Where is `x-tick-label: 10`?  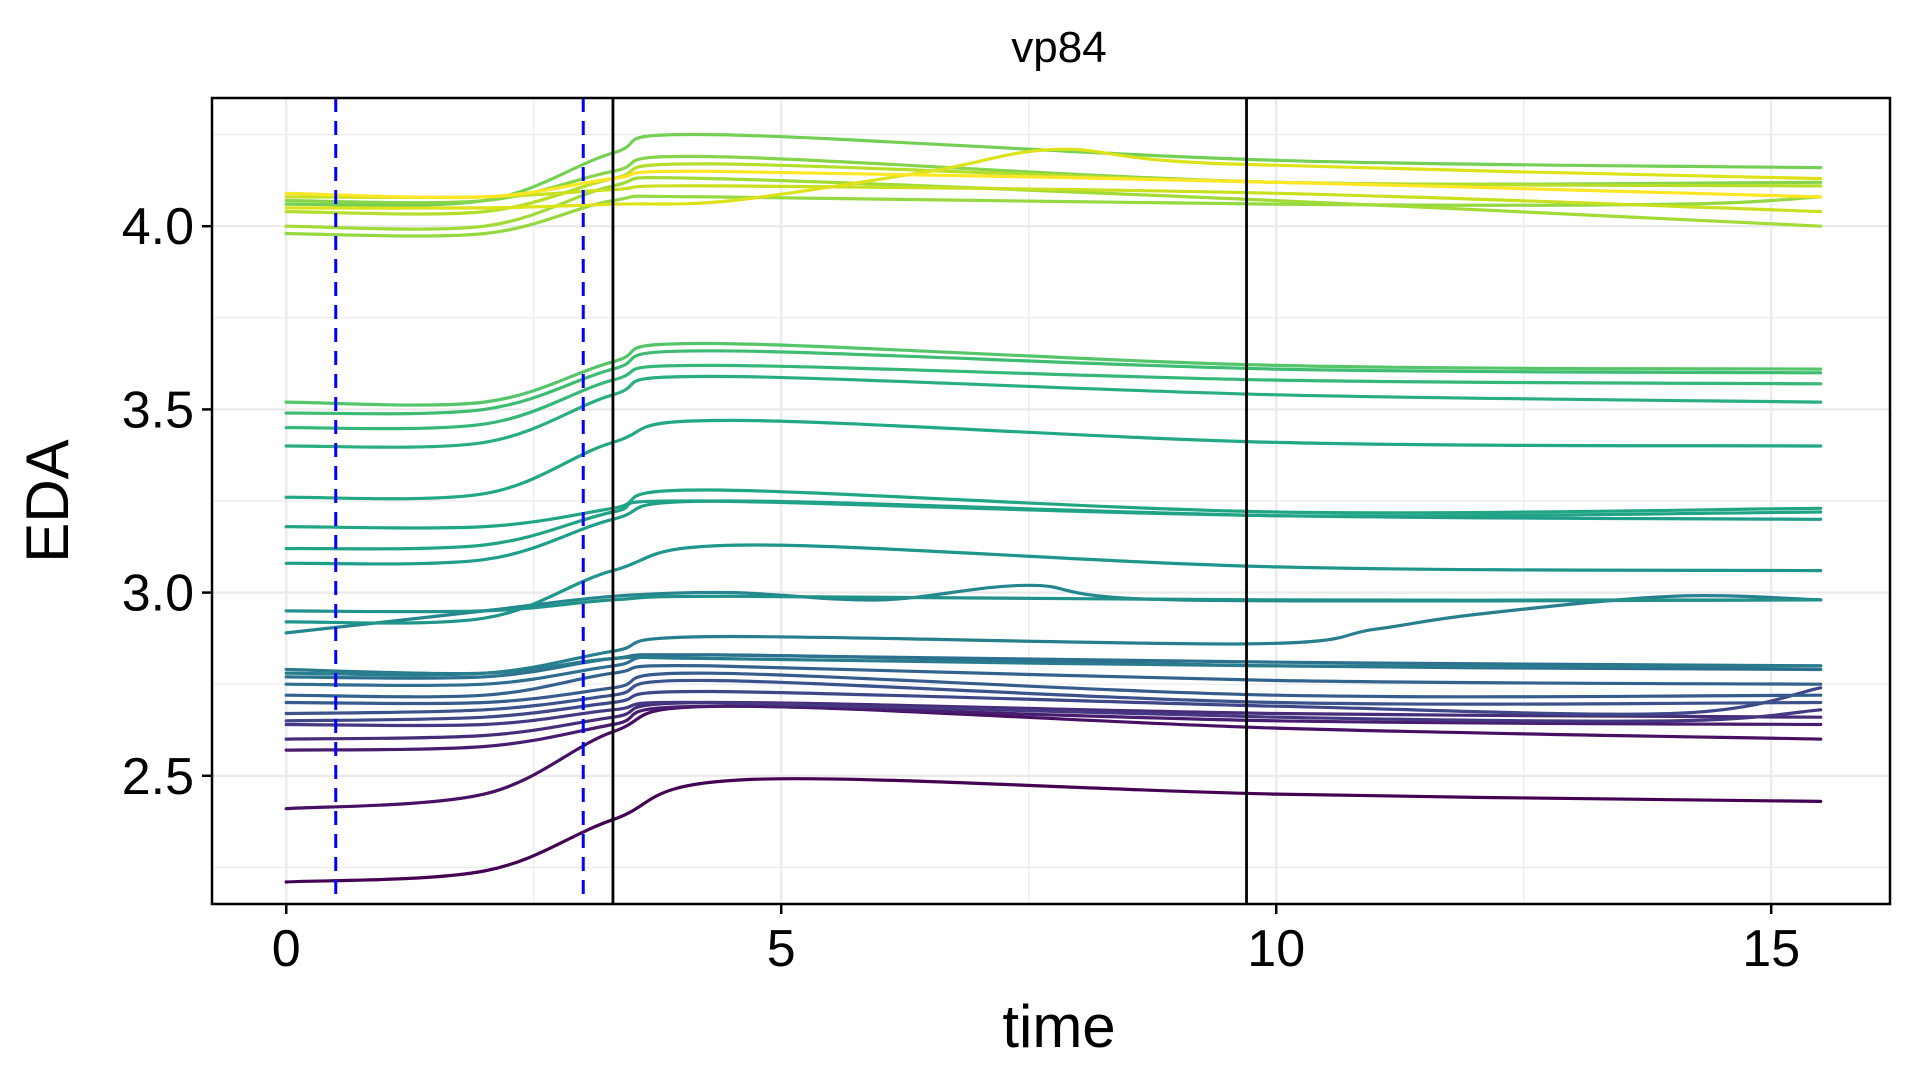
x-tick-label: 10 is located at coordinates (1276, 949).